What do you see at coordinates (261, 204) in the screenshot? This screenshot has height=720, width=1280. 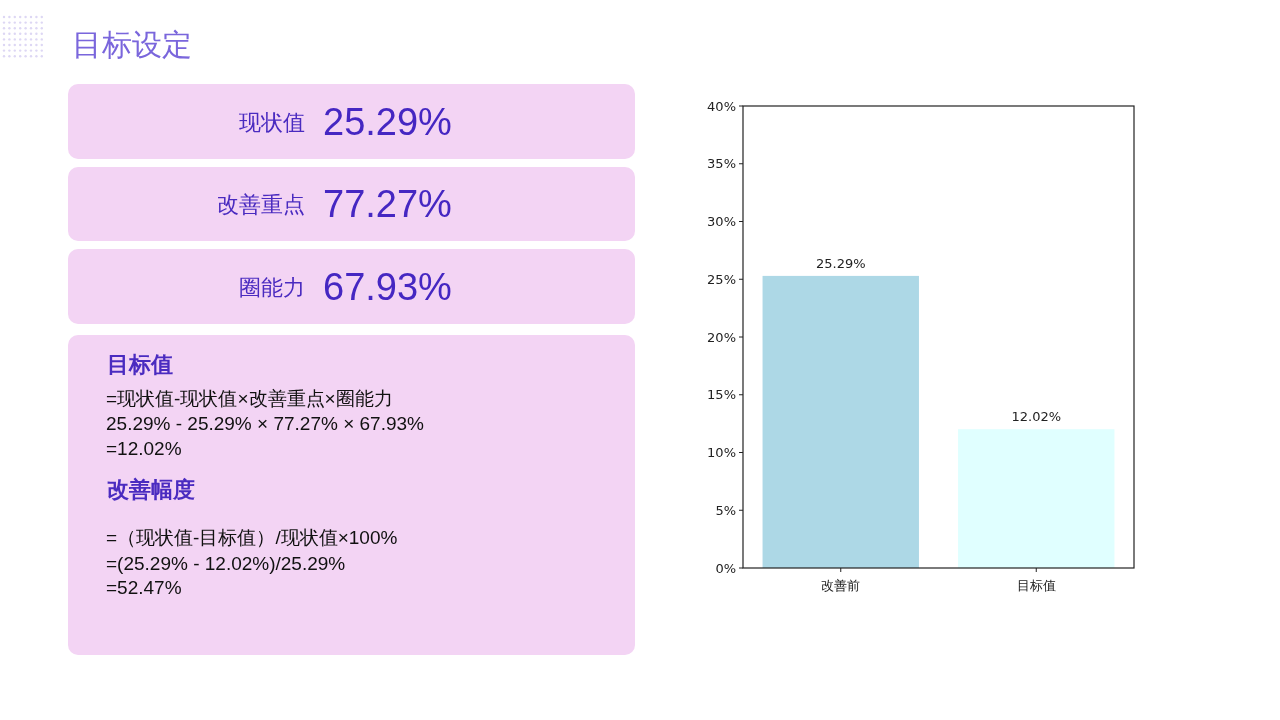 I see `text: 改善重点` at bounding box center [261, 204].